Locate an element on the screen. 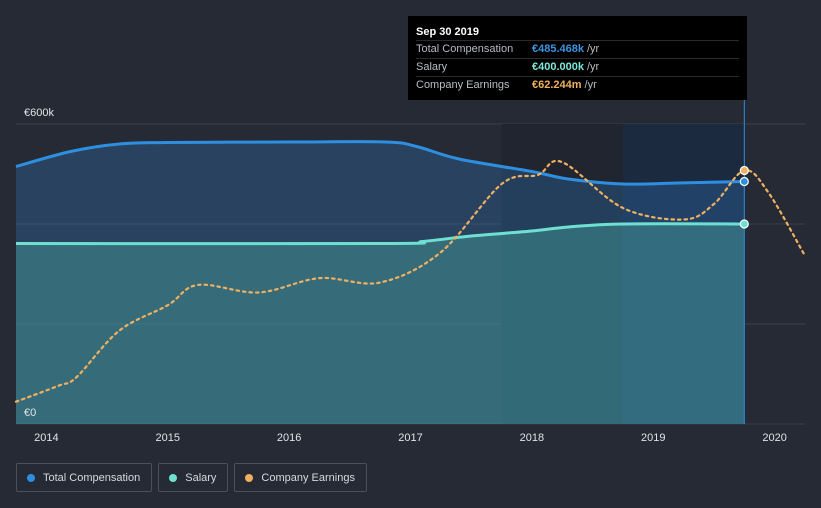 The height and width of the screenshot is (508, 821). salary-marker is located at coordinates (744, 224).